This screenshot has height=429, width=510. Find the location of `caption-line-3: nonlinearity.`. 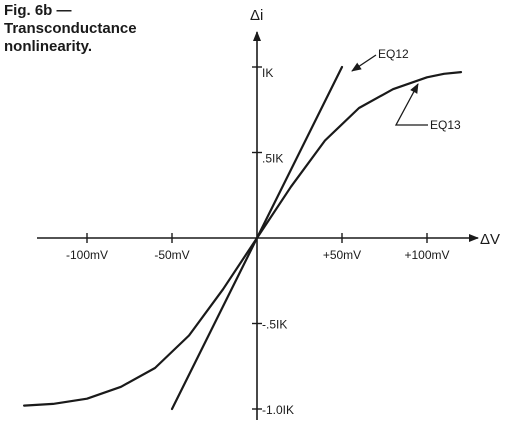

caption-line-3: nonlinearity. is located at coordinates (48, 46).